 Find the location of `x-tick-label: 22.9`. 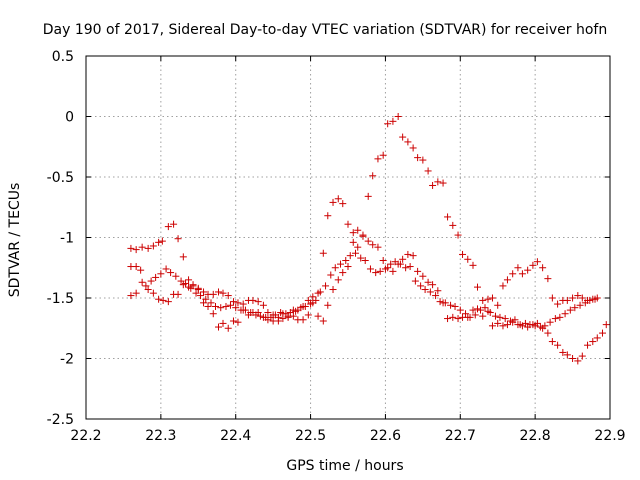

x-tick-label: 22.9 is located at coordinates (609, 436).